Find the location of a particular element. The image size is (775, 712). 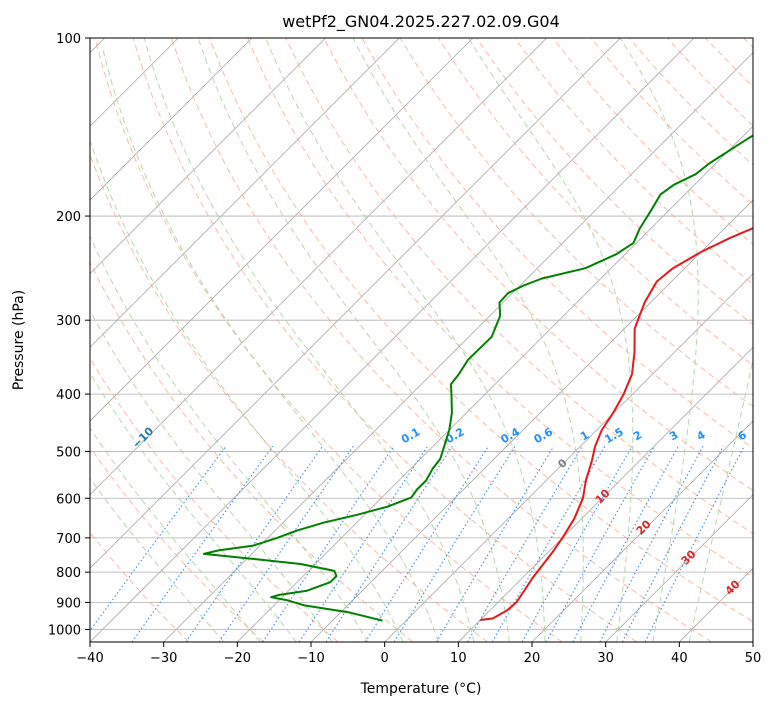

x-tick-label: −40 is located at coordinates (89, 658).